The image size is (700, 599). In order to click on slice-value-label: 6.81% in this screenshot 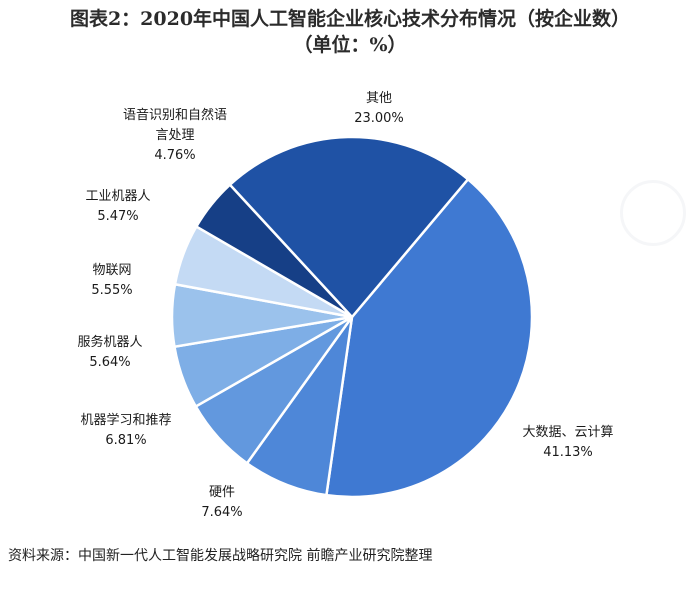, I will do `click(125, 440)`.